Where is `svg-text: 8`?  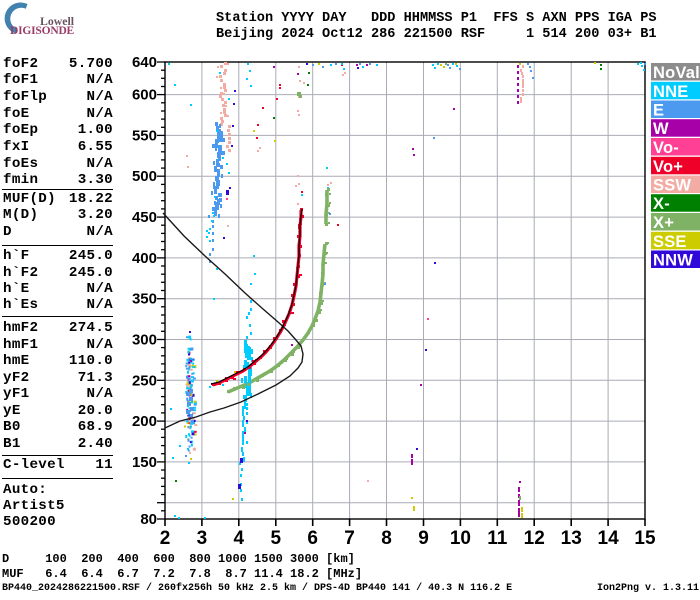 svg-text: 8 is located at coordinates (386, 538).